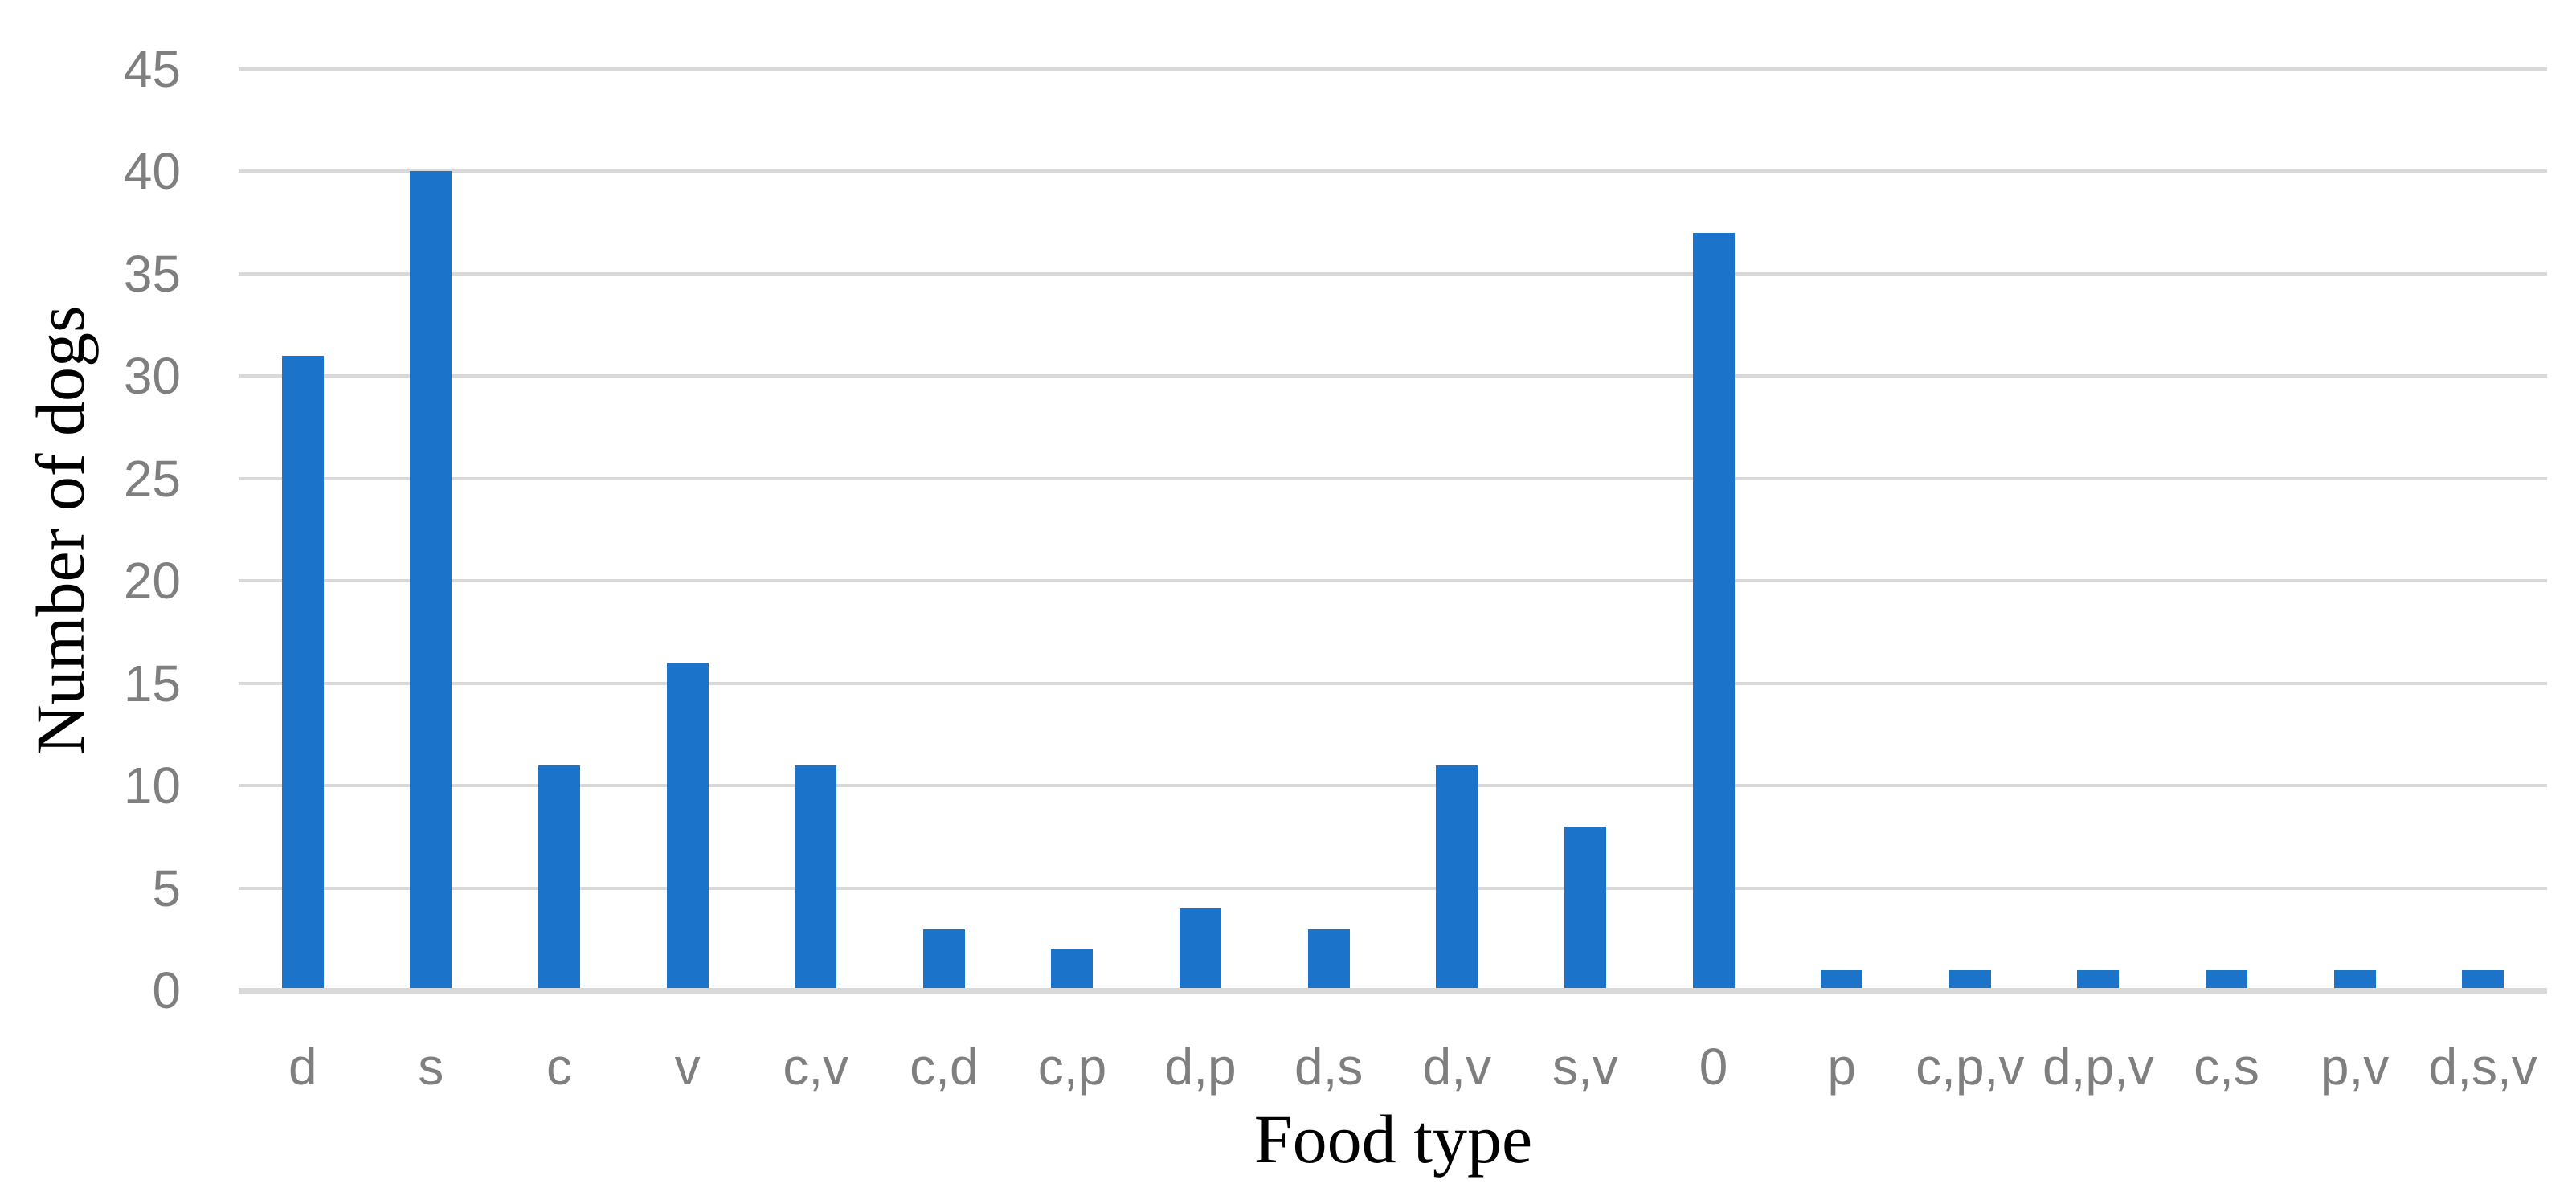  Describe the element at coordinates (152, 171) in the screenshot. I see `y-axis-tick-label: 40` at that location.